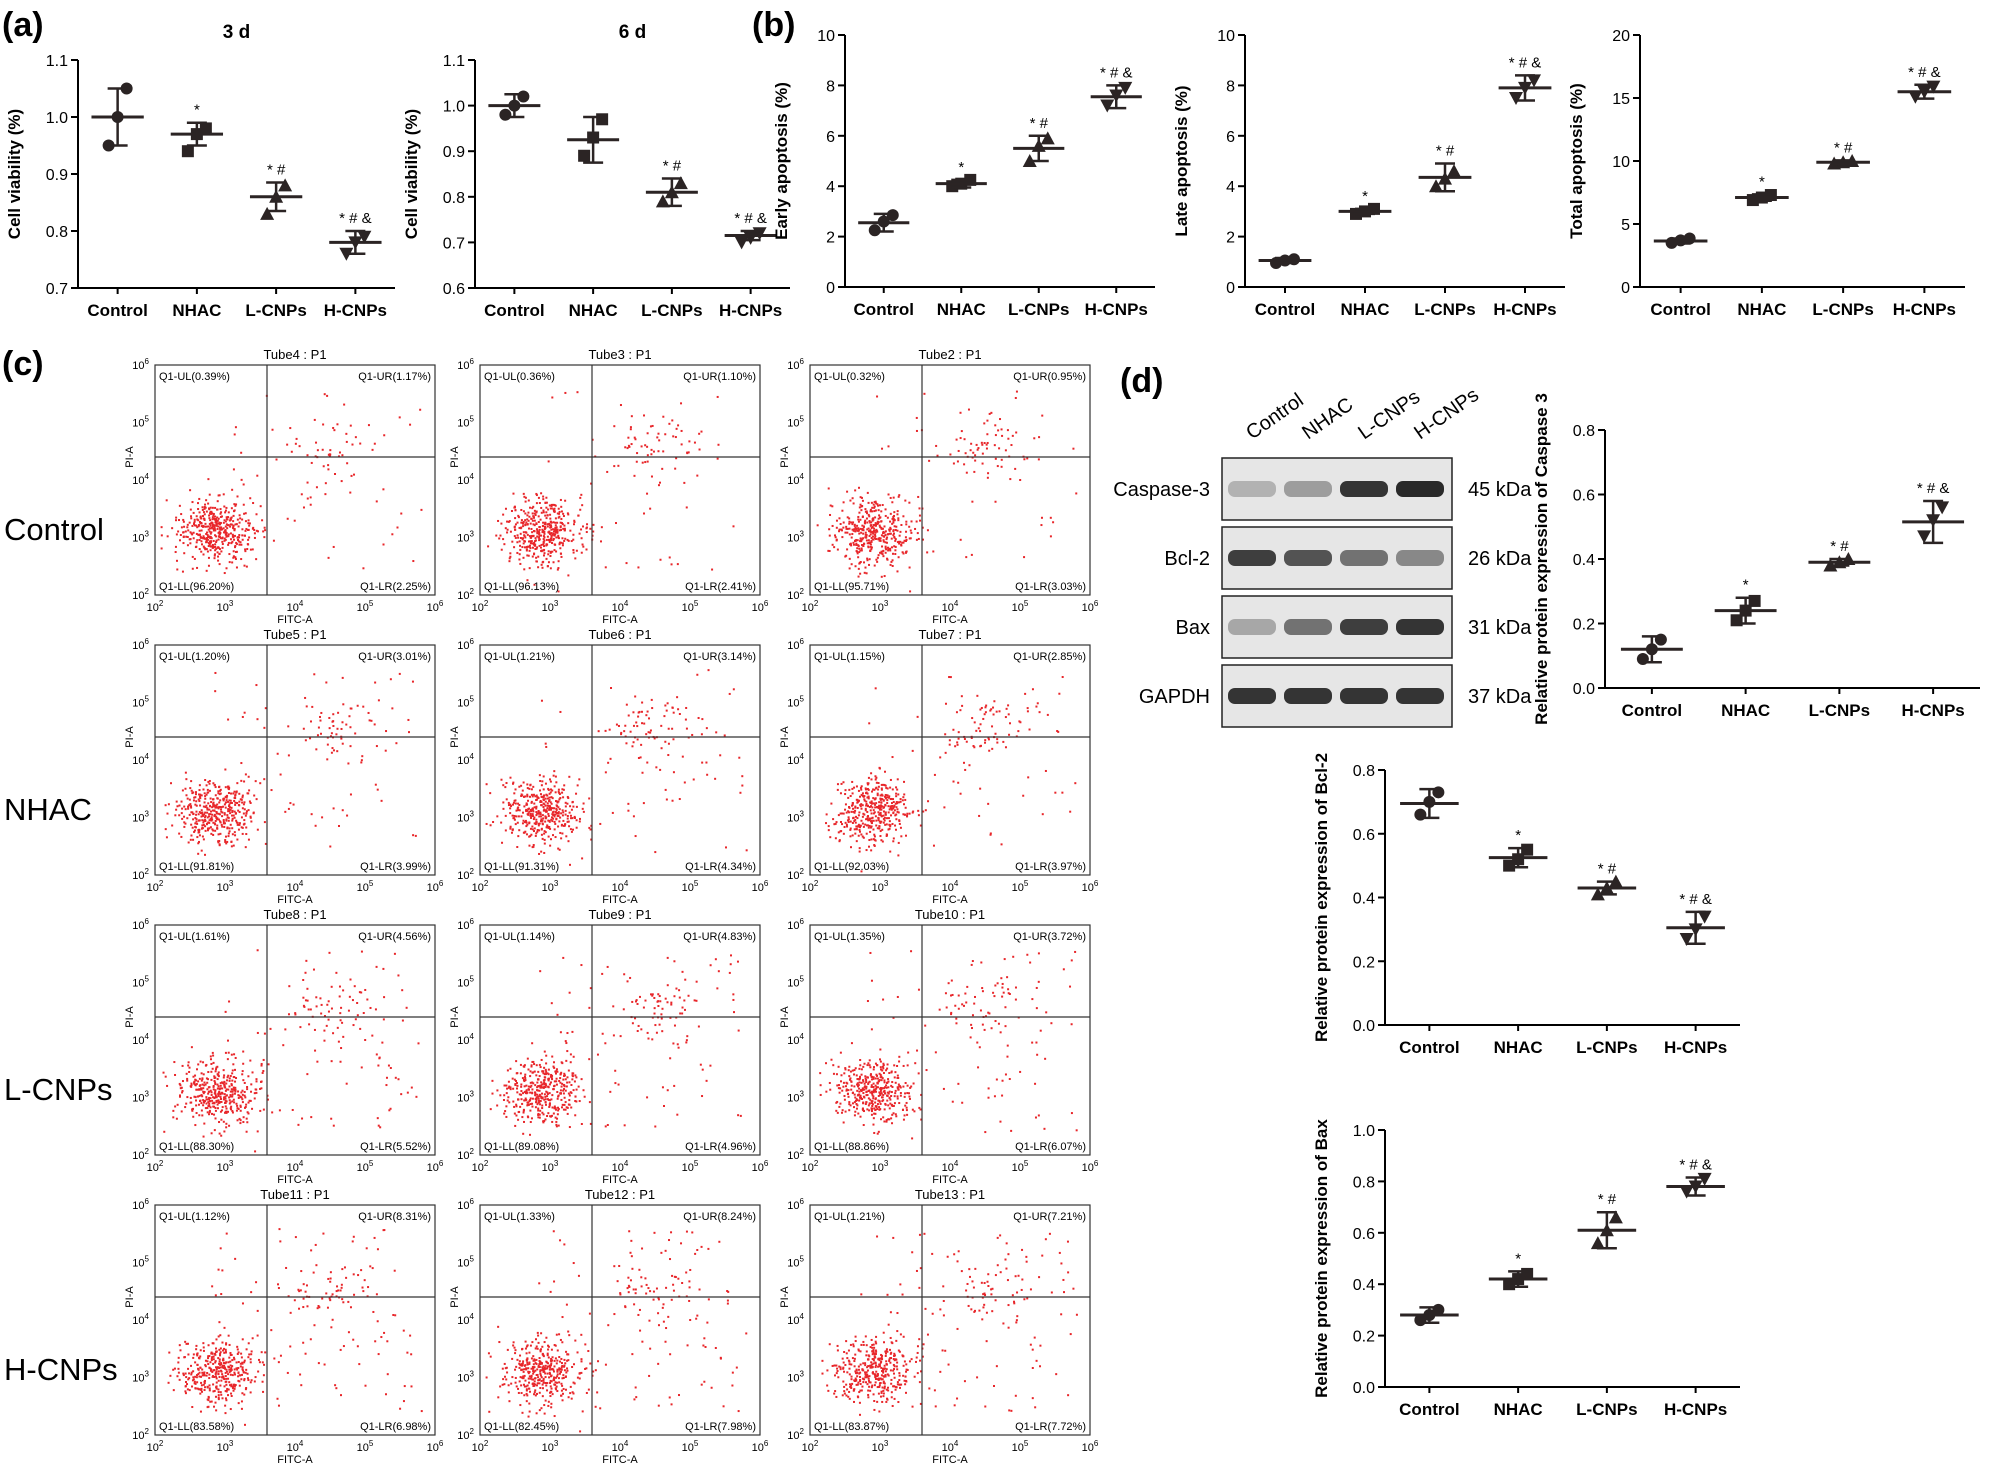 The height and width of the screenshot is (1473, 2000). I want to click on significance-mark: * #, so click(1039, 123).